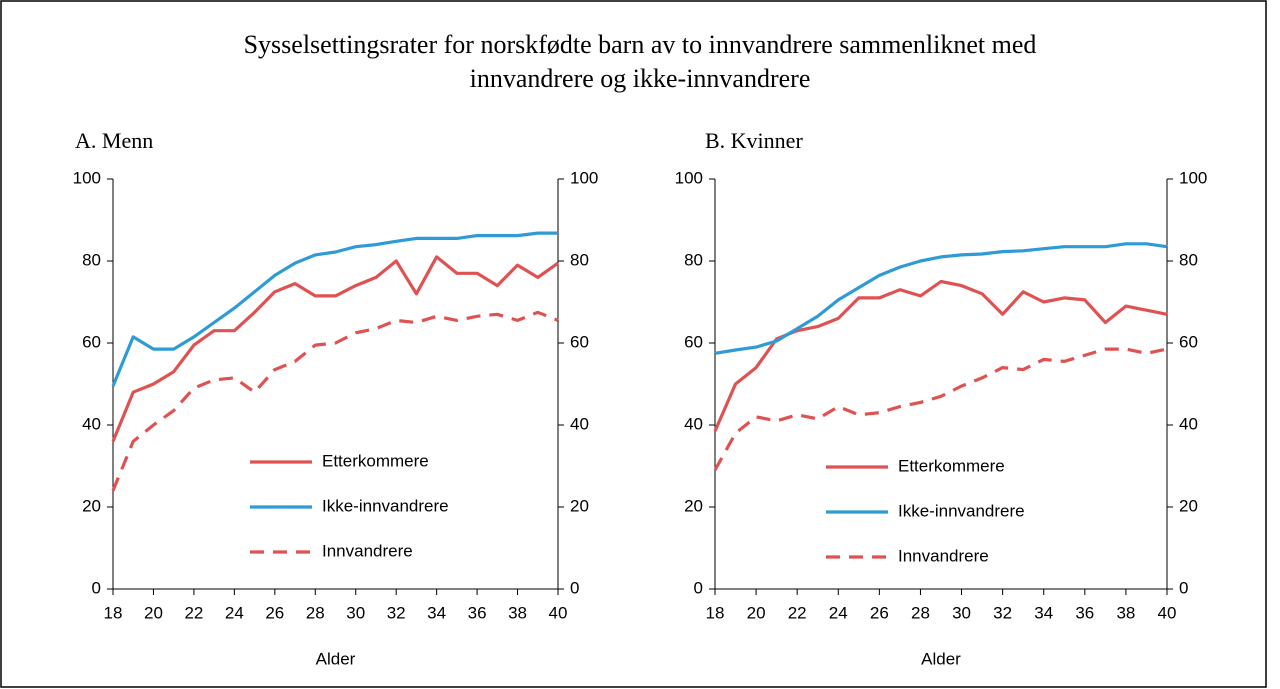 The width and height of the screenshot is (1280, 689). Describe the element at coordinates (114, 140) in the screenshot. I see `panel-title: A. Menn` at that location.